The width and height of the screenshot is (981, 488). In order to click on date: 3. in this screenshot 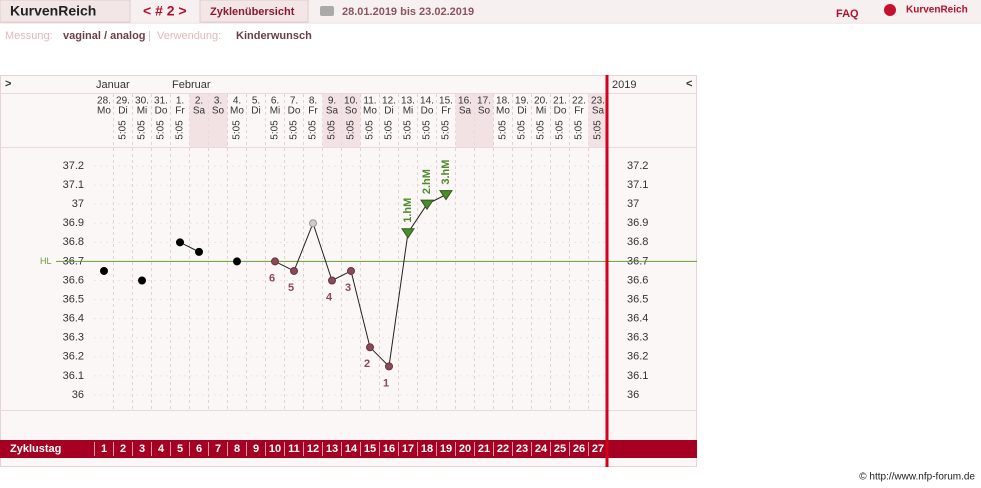, I will do `click(218, 101)`.